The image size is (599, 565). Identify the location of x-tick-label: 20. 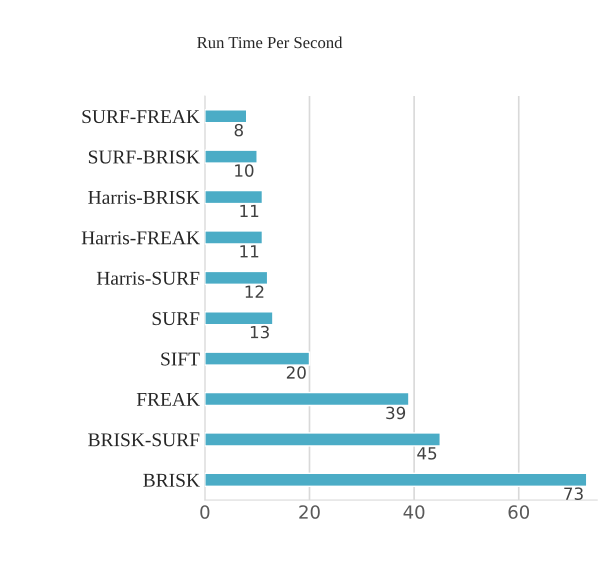
(309, 512).